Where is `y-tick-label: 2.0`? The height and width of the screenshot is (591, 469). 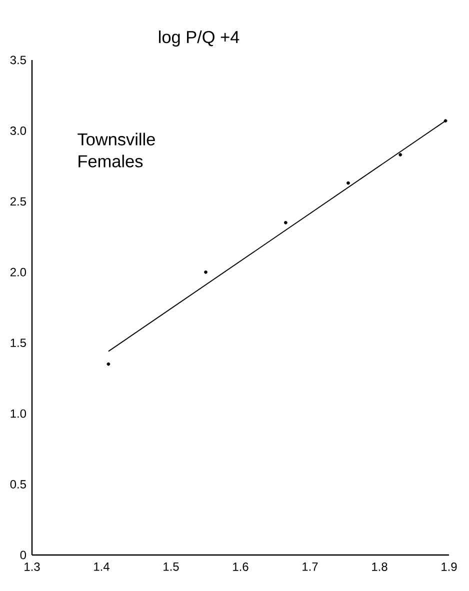
y-tick-label: 2.0 is located at coordinates (18, 272).